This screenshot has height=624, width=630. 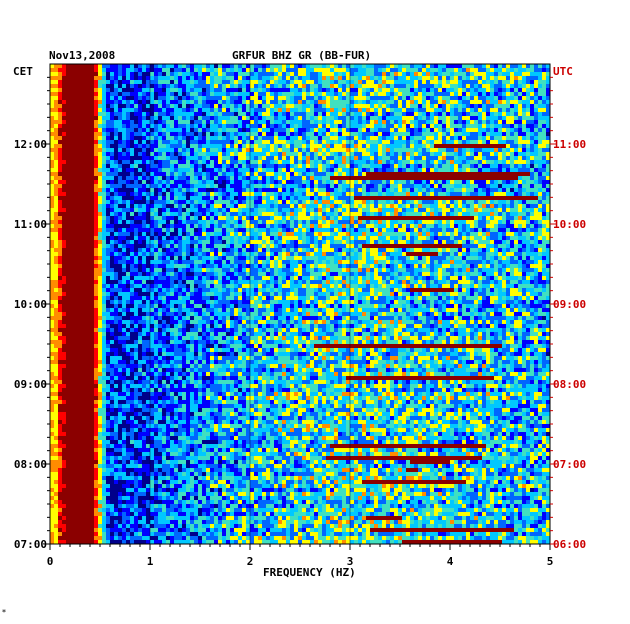 I want to click on cet-tick-label: 11:00, so click(x=30, y=224).